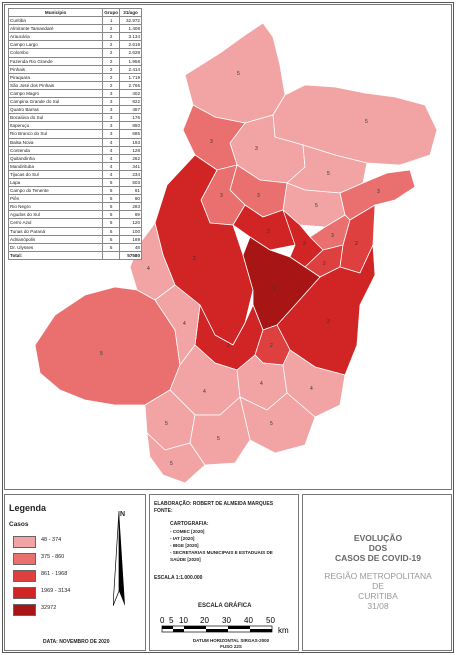  I want to click on fuso-line: FUSO 22S, so click(231, 646).